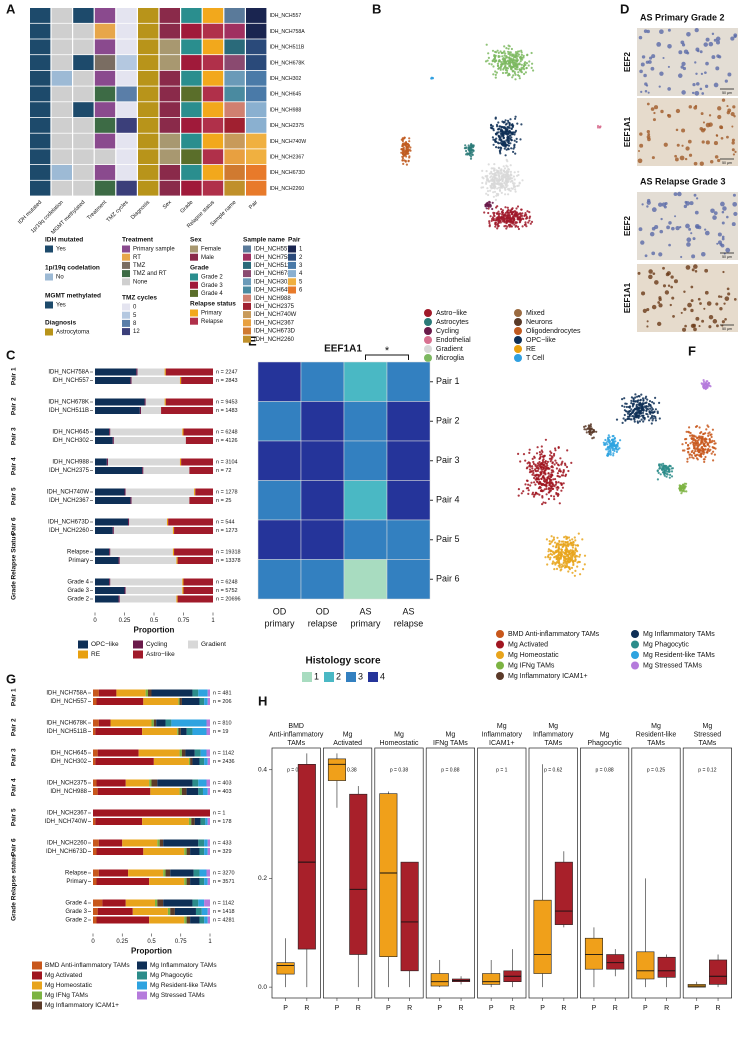 This screenshot has width=738, height=1042. Describe the element at coordinates (224, 920) in the screenshot. I see `n-label: n = 4281` at that location.